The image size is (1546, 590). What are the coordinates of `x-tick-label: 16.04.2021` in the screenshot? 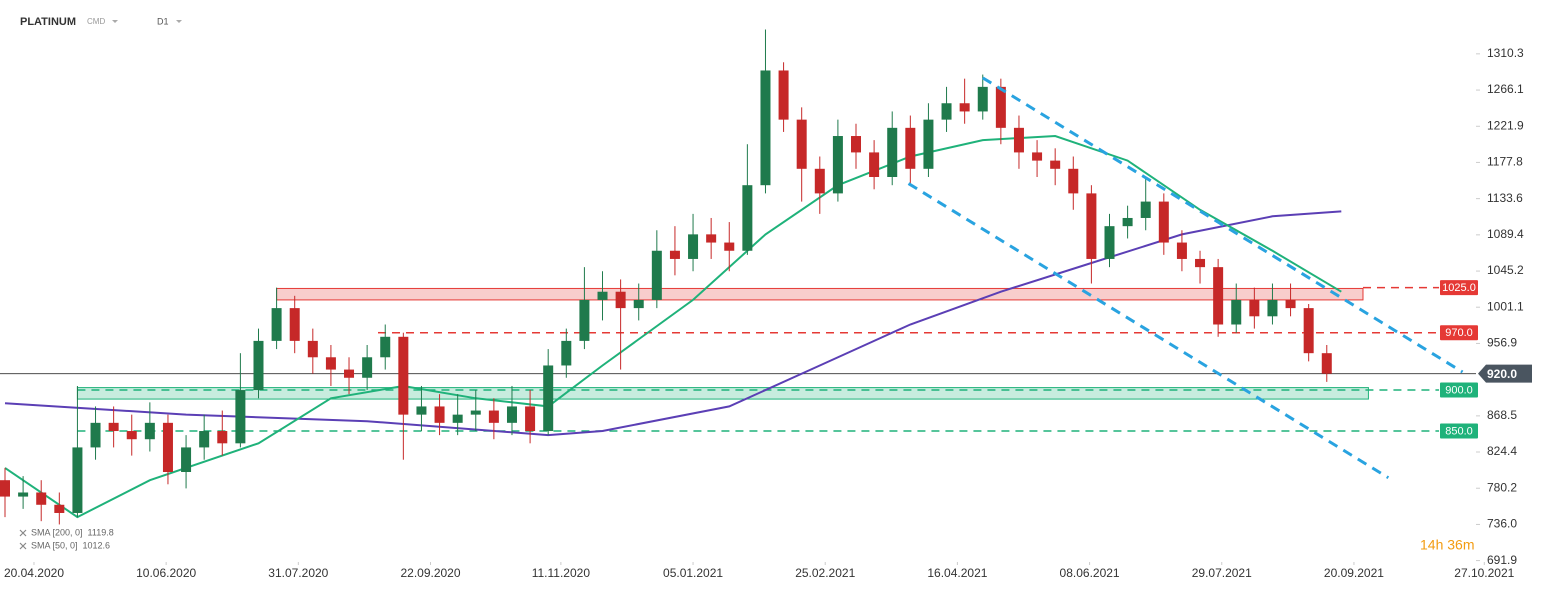 It's located at (957, 573).